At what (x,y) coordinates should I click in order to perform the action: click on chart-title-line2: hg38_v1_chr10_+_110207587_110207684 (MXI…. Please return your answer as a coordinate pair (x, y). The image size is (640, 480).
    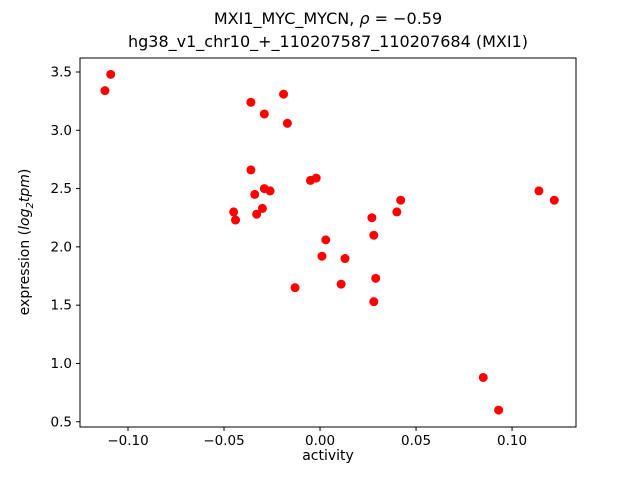
    Looking at the image, I should click on (328, 41).